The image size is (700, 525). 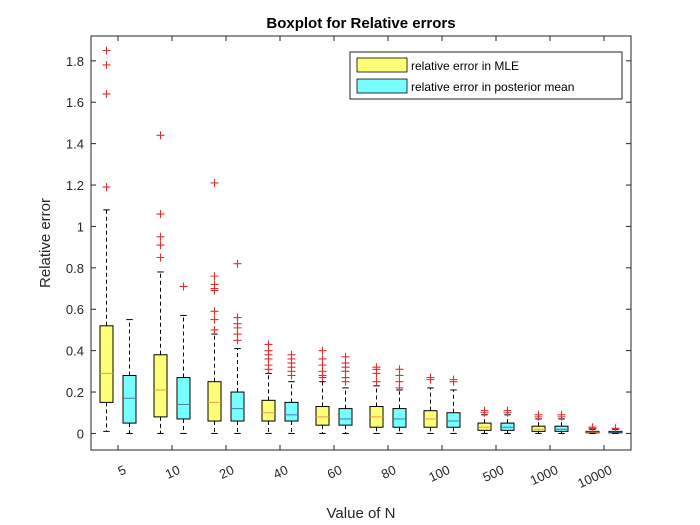 I want to click on x-tick-label: 10, so click(x=172, y=472).